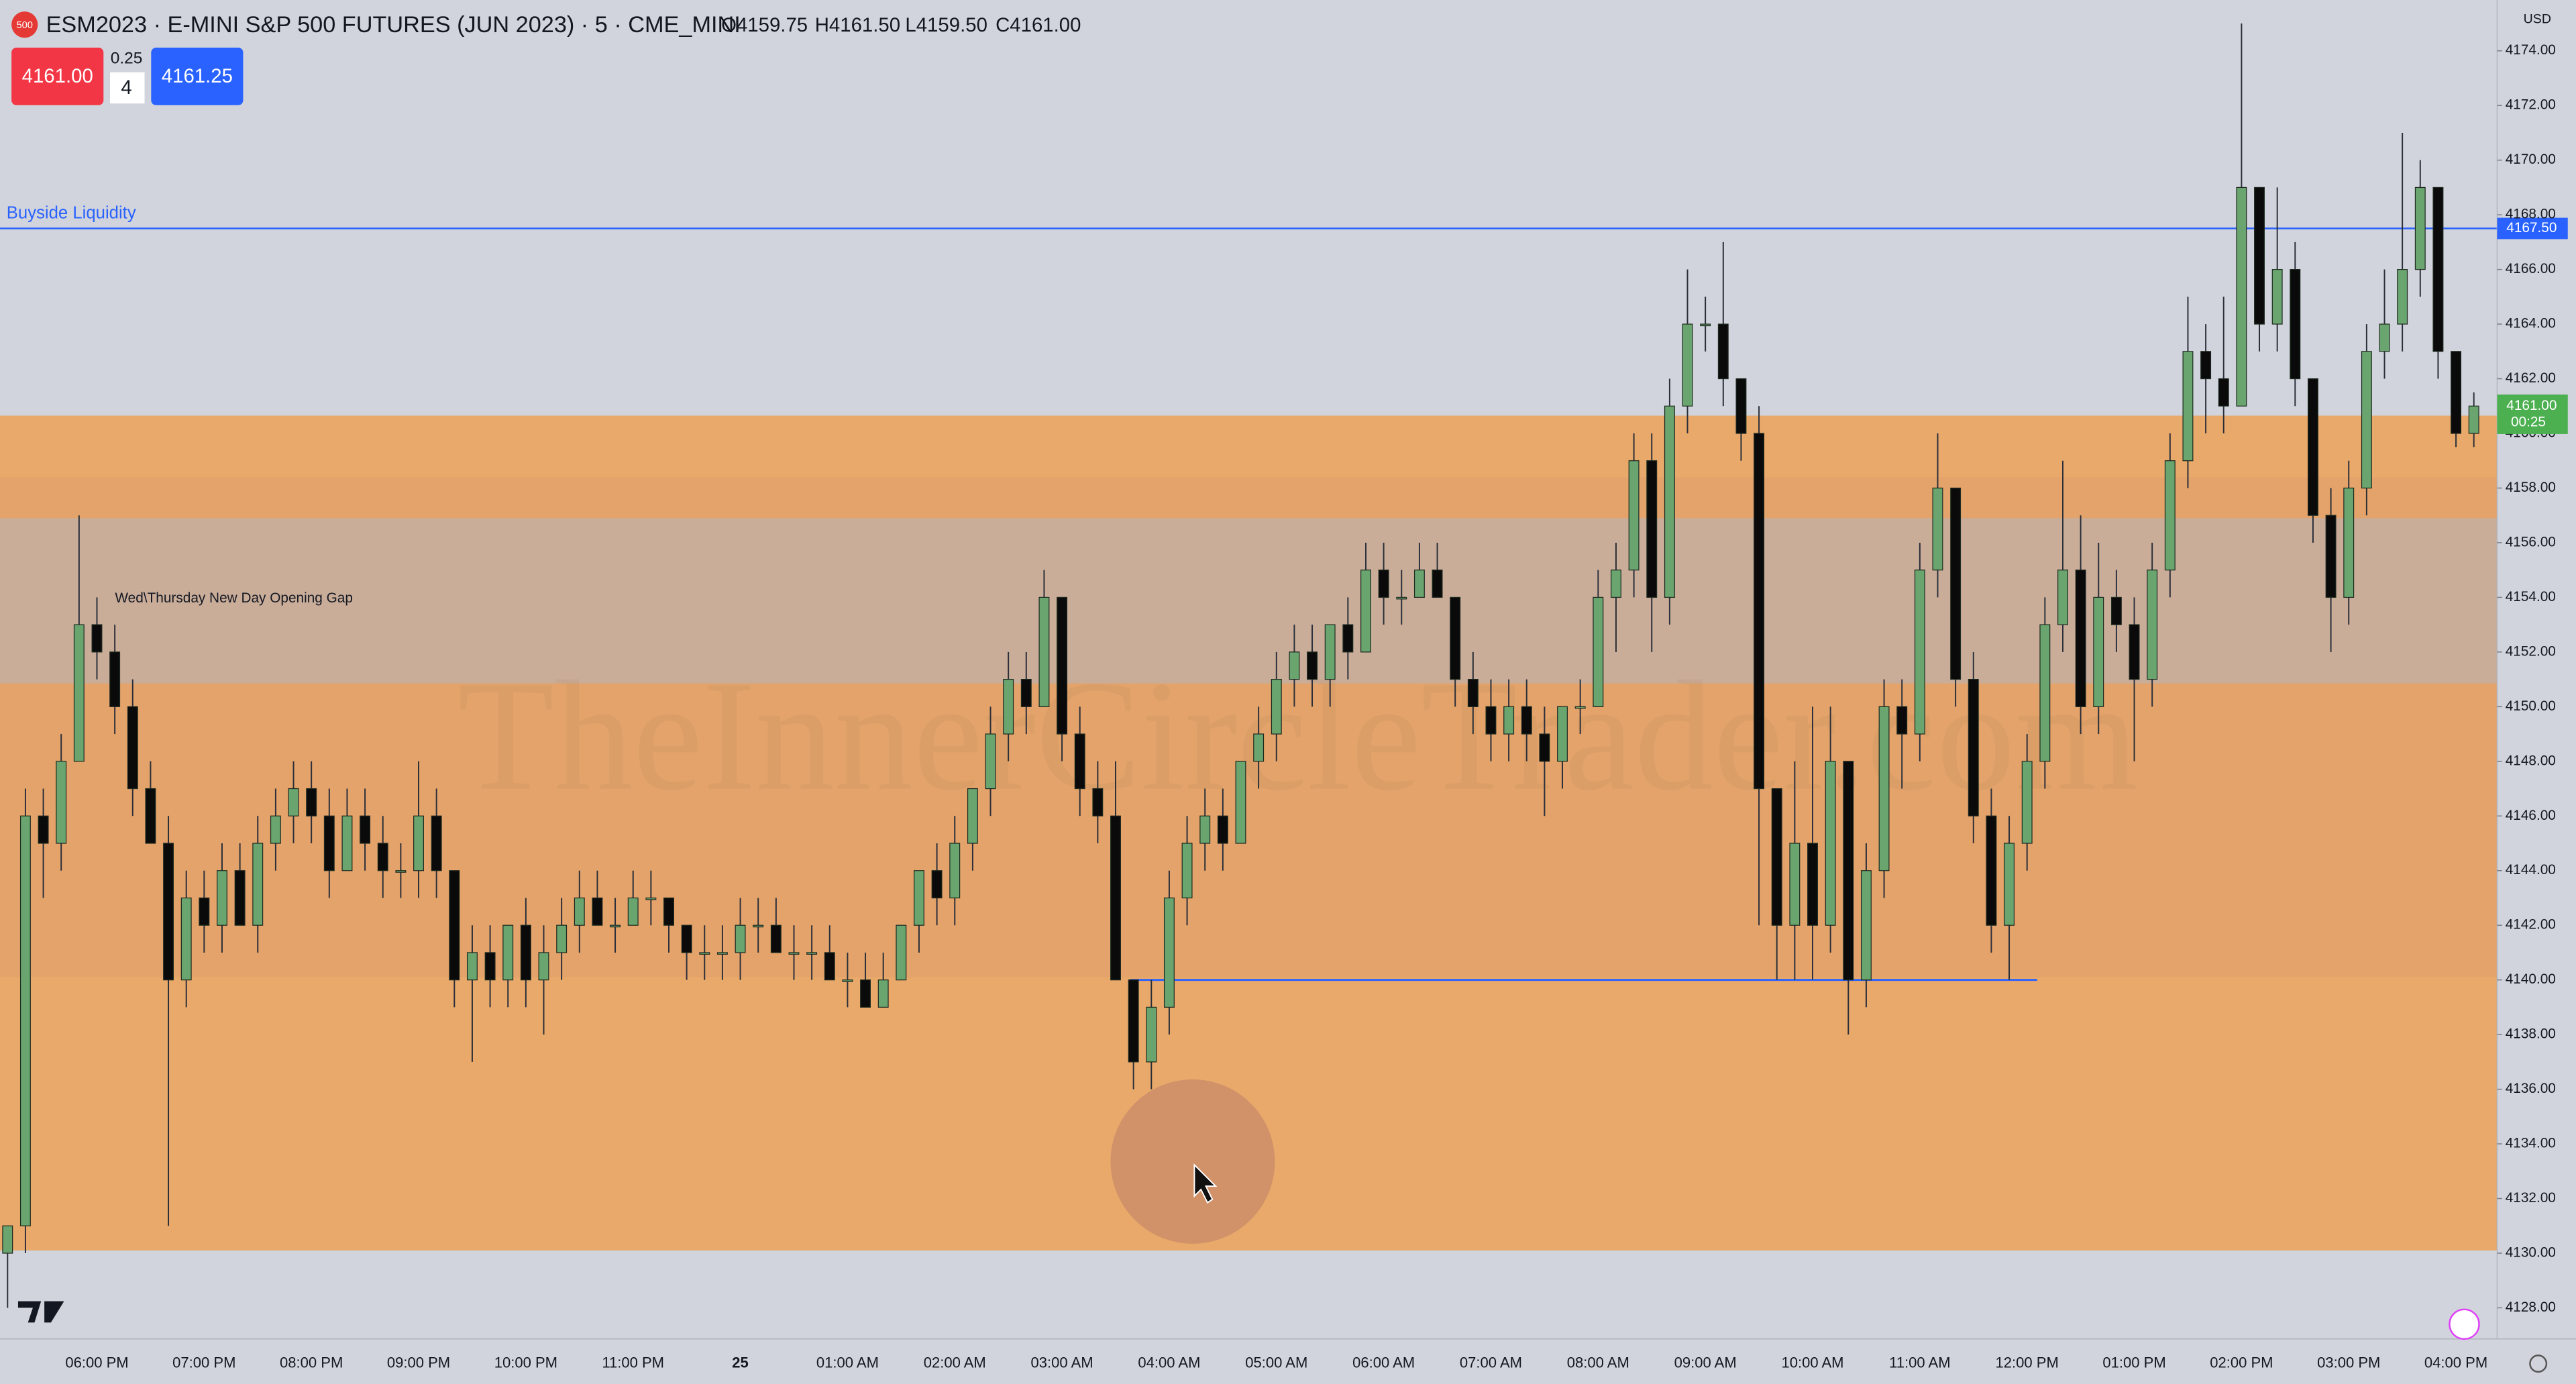 This screenshot has width=2576, height=1384. Describe the element at coordinates (740, 1362) in the screenshot. I see `x-tick-label: 25` at that location.